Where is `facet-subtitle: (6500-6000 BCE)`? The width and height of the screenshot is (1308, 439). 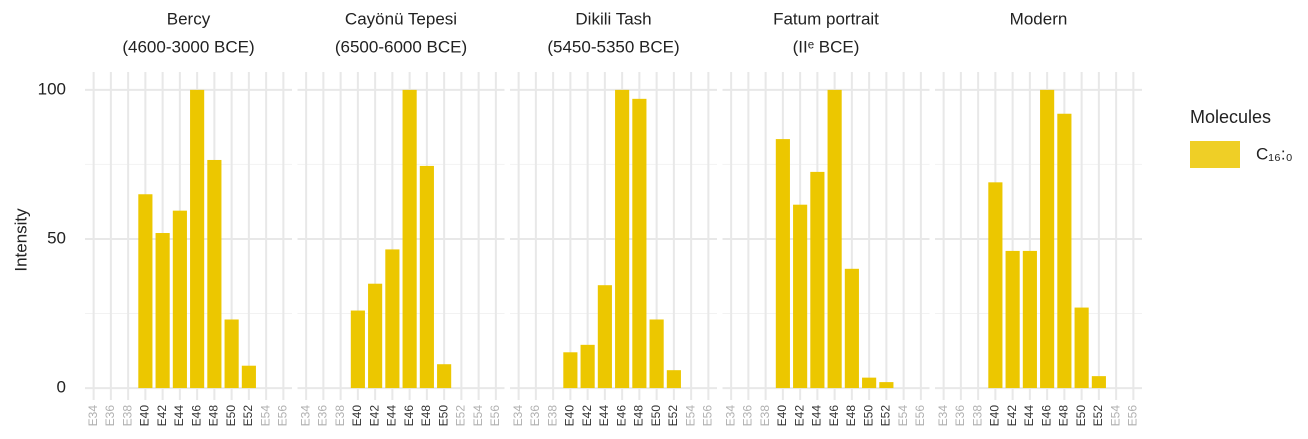
facet-subtitle: (6500-6000 BCE) is located at coordinates (401, 46).